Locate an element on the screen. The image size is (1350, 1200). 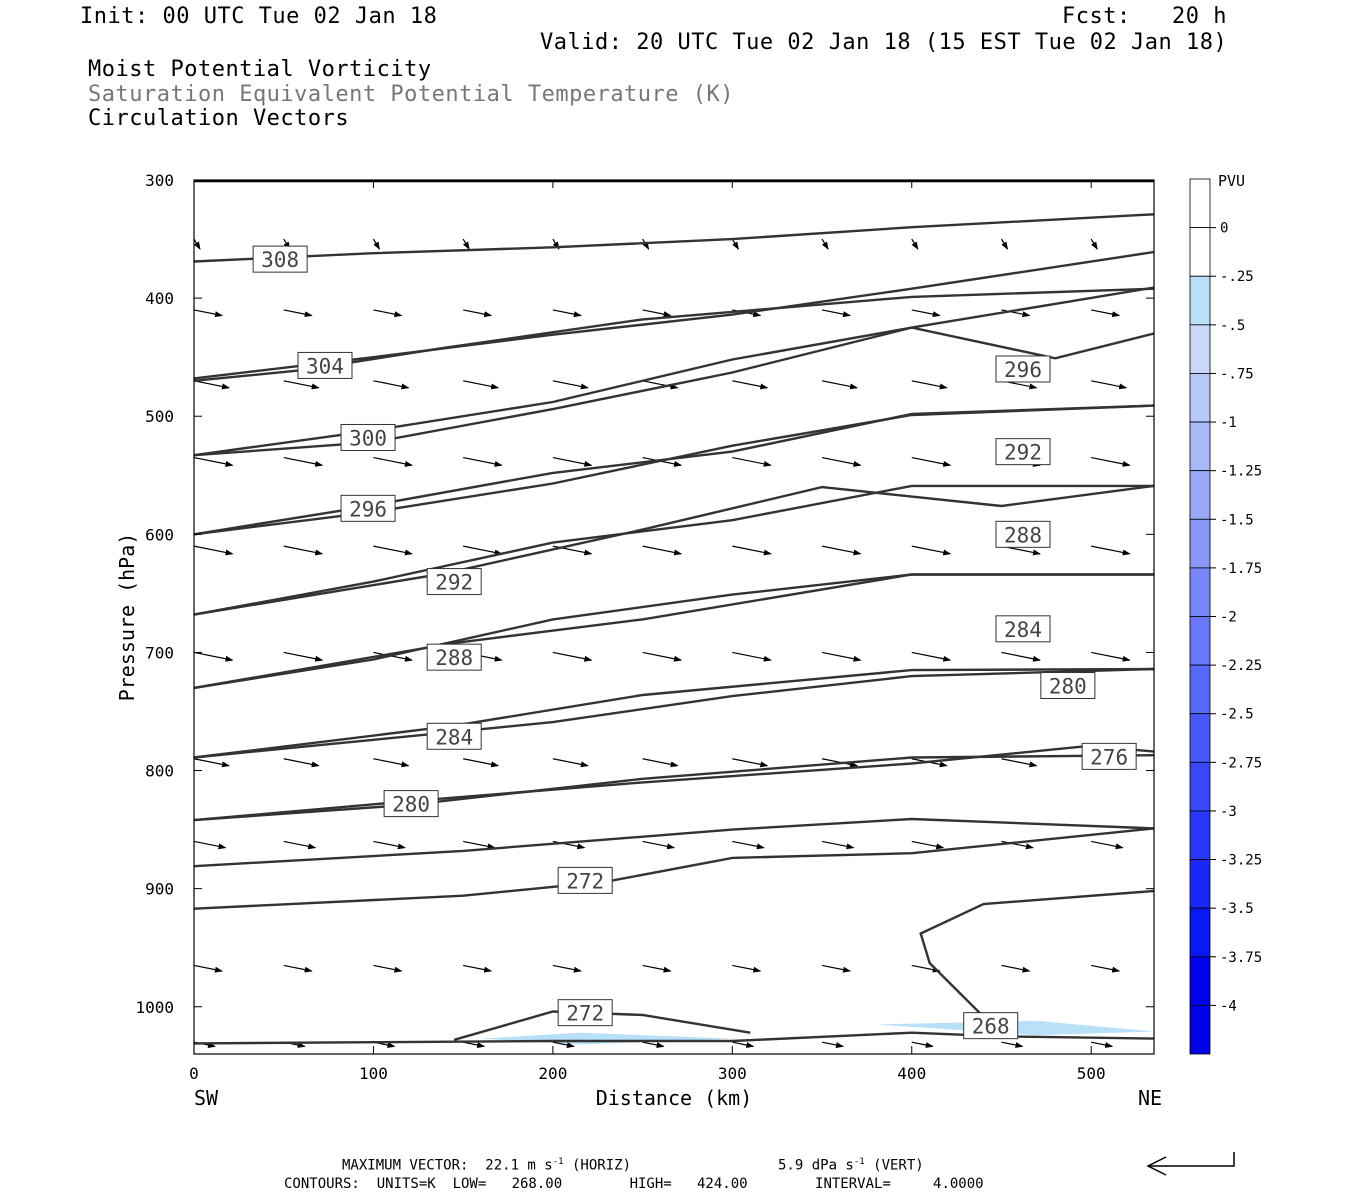
init-time: Init: 00 UTC Tue 02 Jan 18 is located at coordinates (259, 16).